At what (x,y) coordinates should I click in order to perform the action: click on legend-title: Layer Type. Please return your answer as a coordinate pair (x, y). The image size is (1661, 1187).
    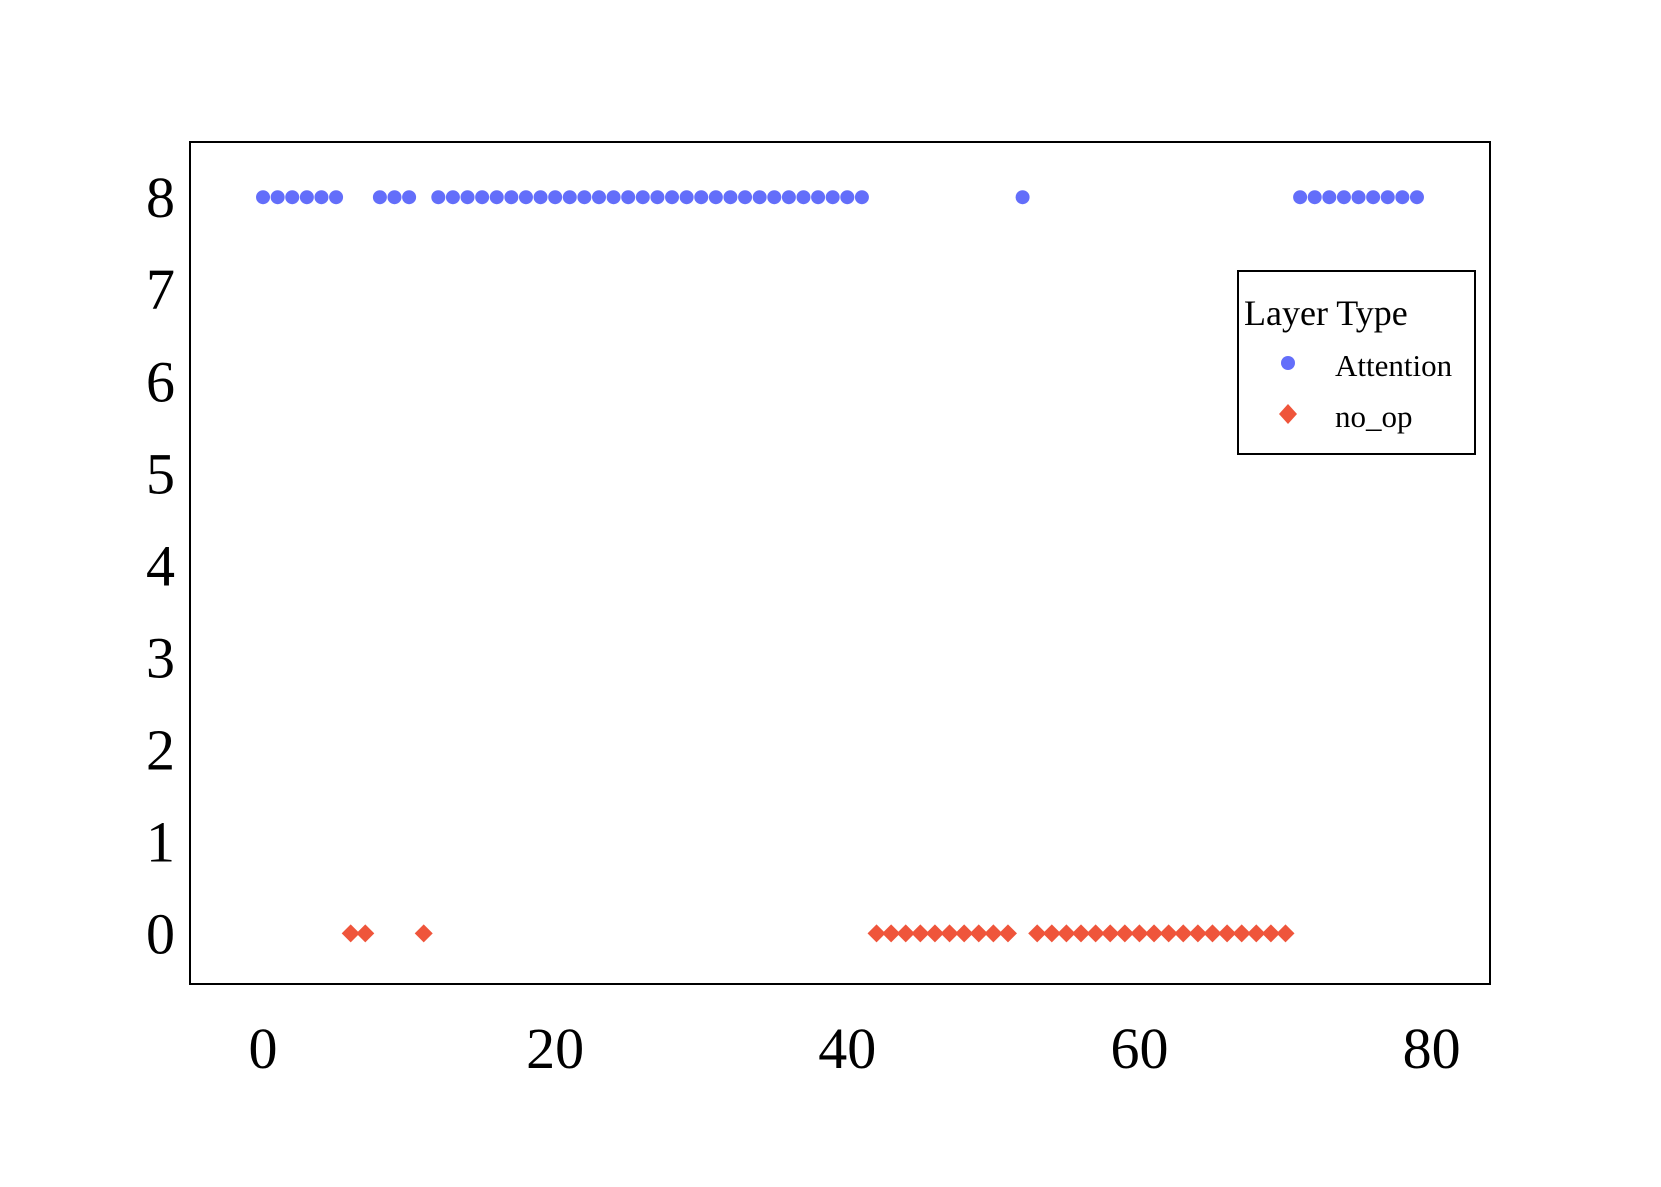
    Looking at the image, I should click on (1326, 313).